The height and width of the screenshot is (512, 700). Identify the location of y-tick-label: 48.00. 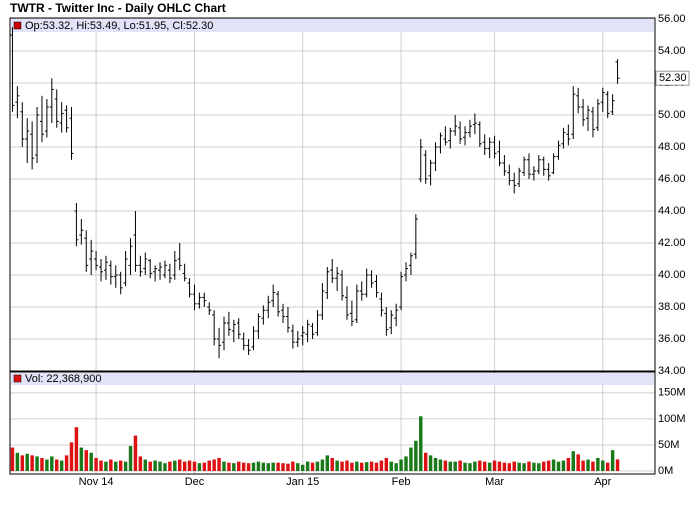
(672, 147).